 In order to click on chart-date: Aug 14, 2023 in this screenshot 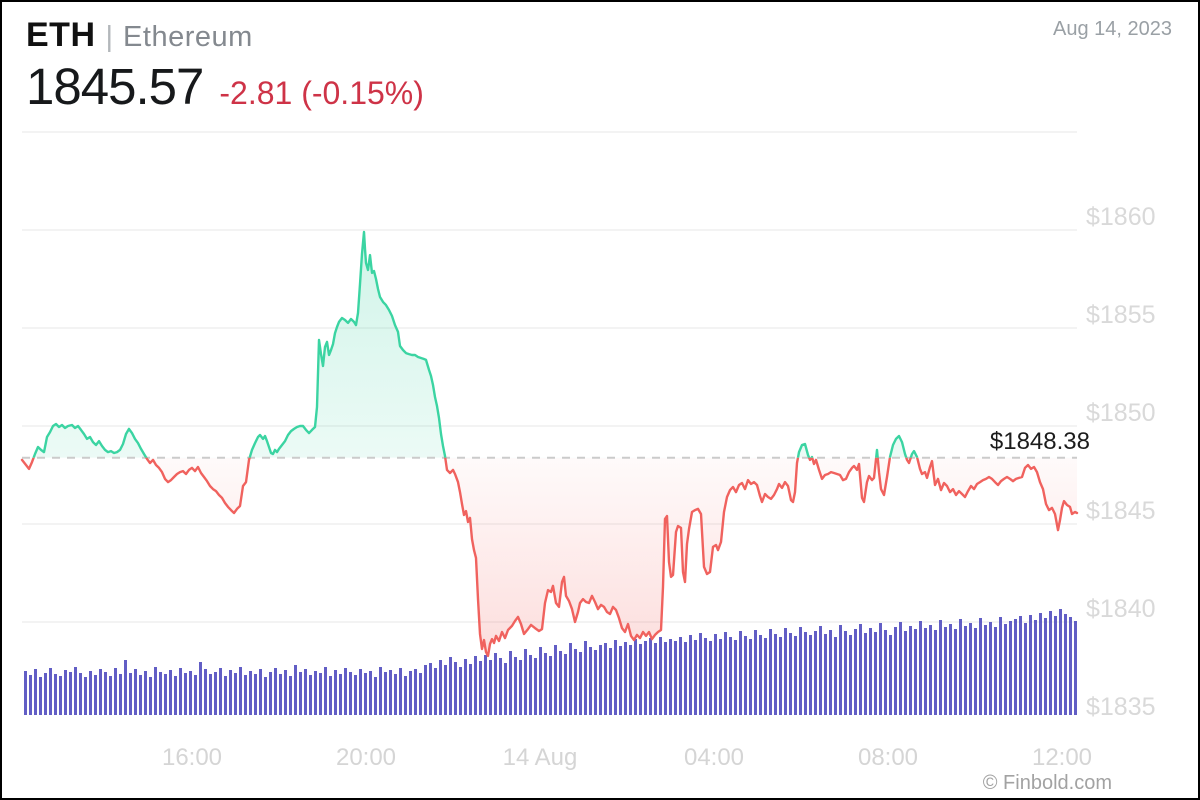, I will do `click(1112, 29)`.